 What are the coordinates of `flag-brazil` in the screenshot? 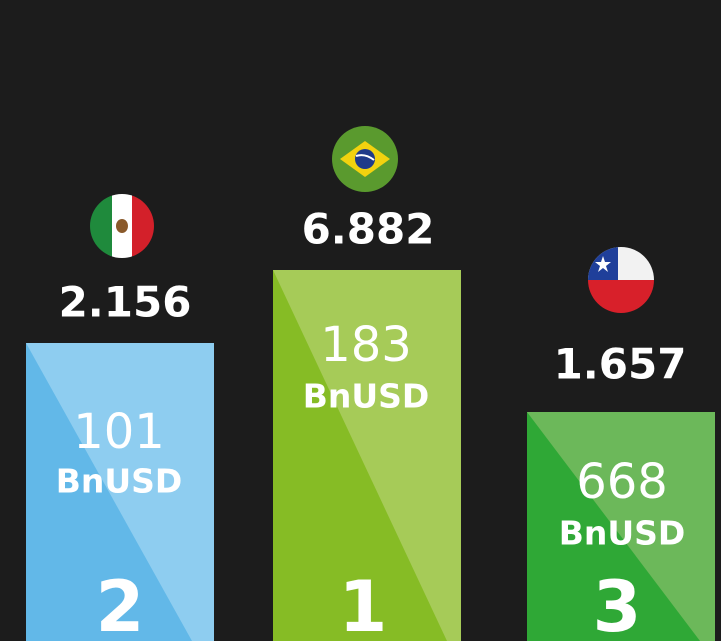 It's located at (365, 159).